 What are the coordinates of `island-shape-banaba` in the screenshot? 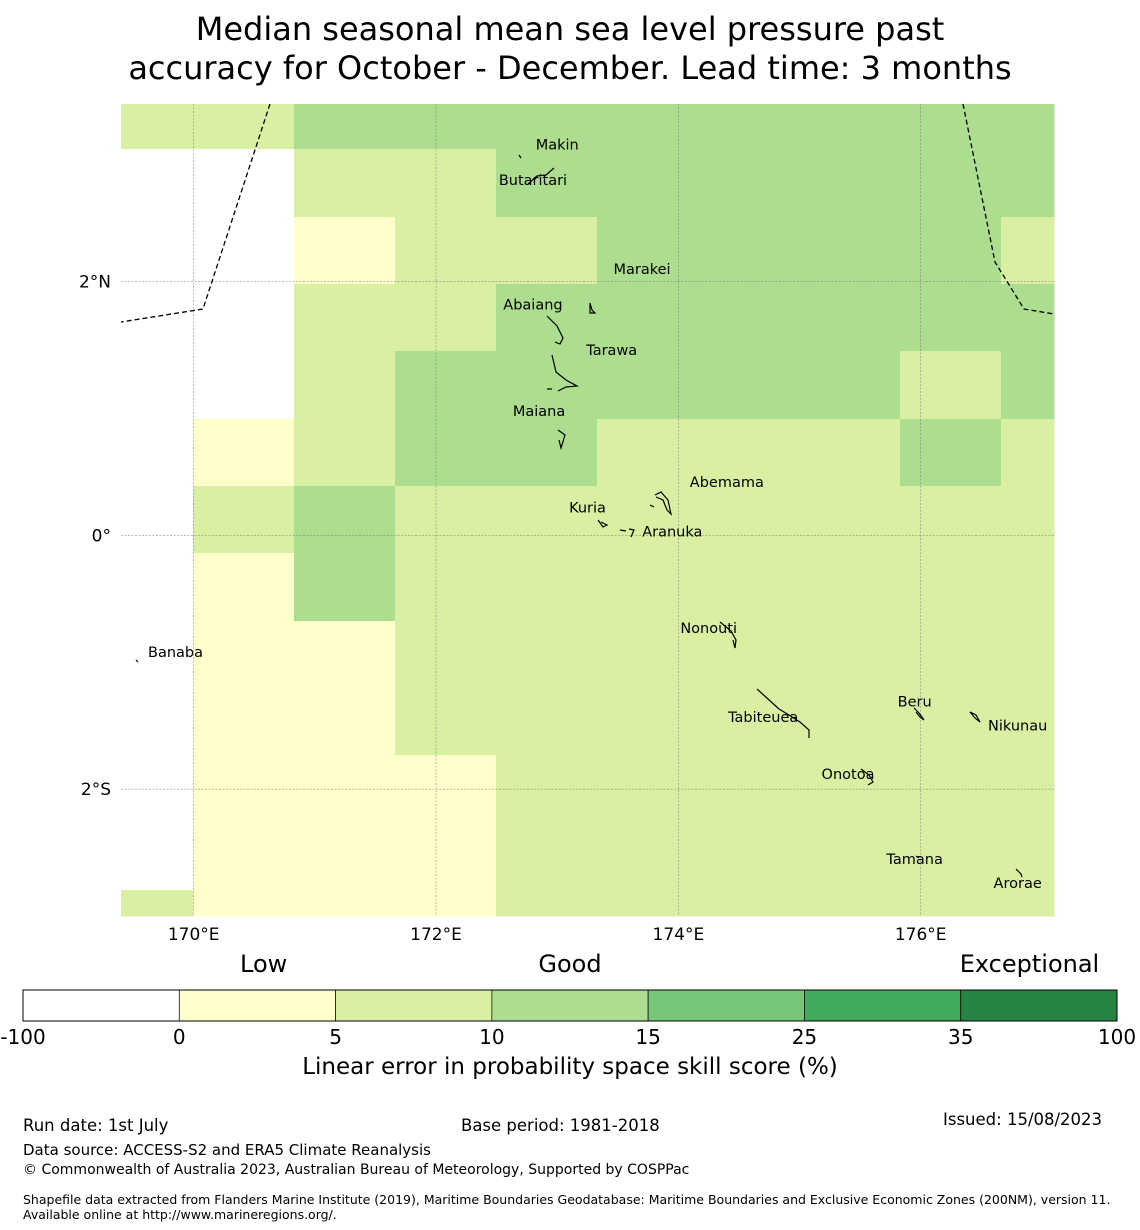 It's located at (137, 661).